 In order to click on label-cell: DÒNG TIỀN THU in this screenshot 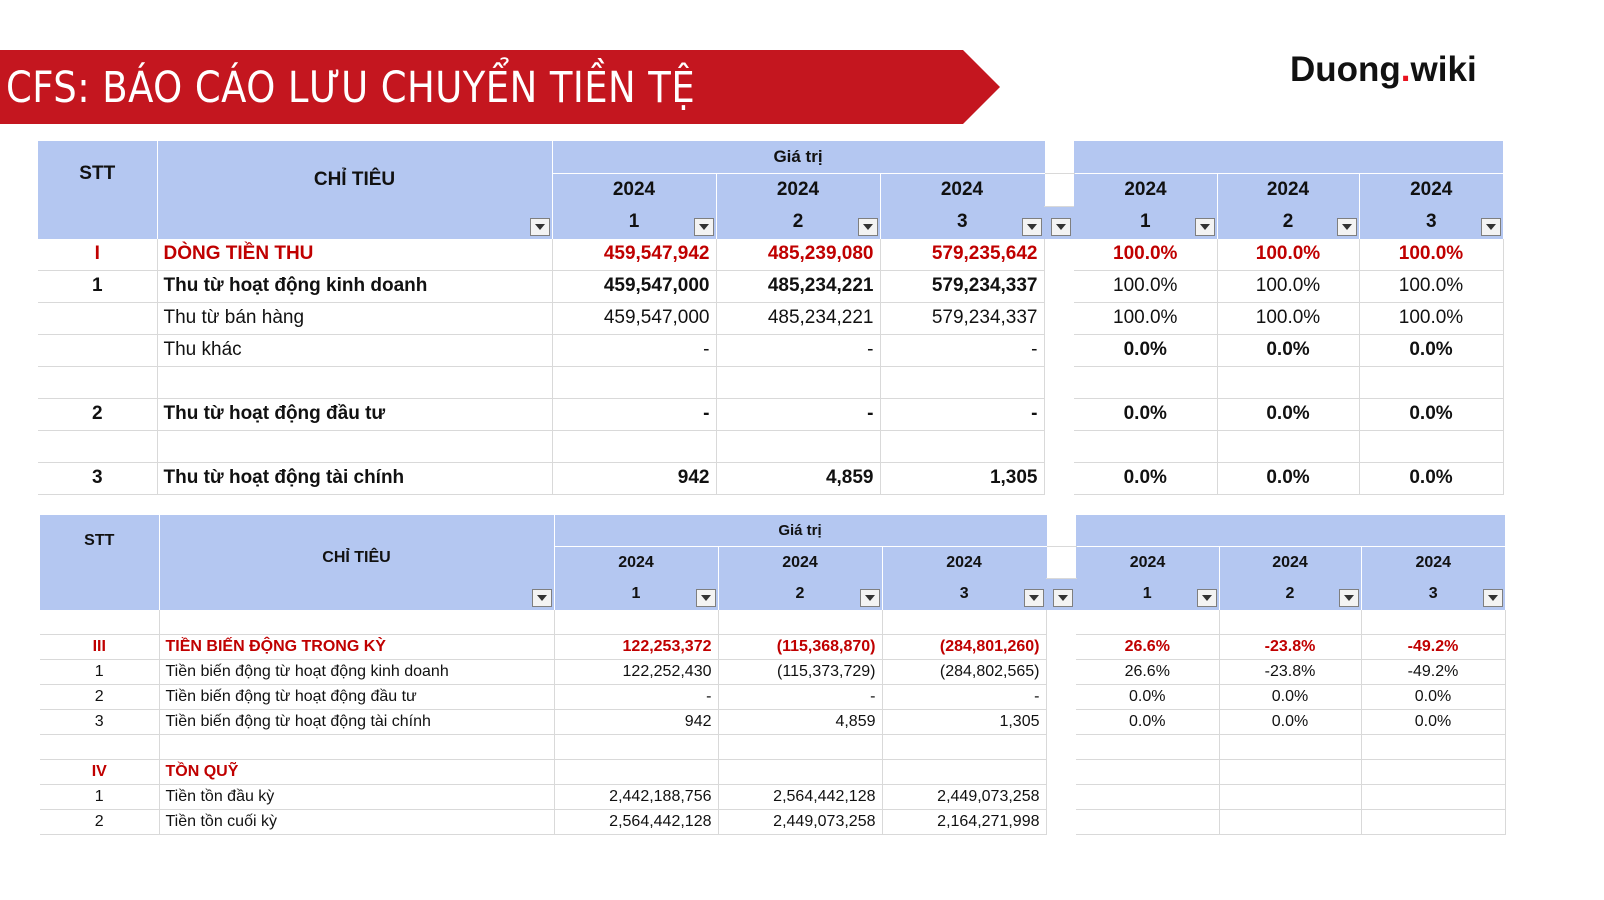, I will do `click(355, 254)`.